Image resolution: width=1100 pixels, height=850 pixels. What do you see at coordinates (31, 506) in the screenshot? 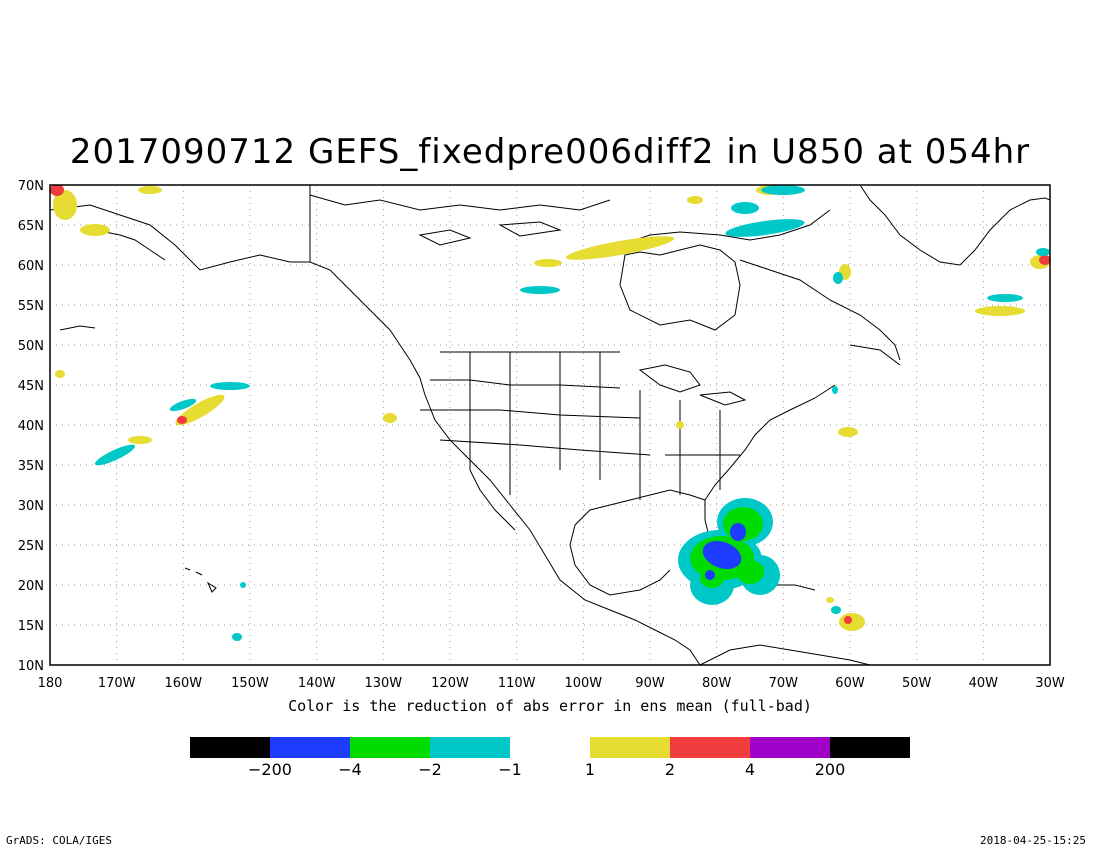
I see `lat-tick-label: 30N` at bounding box center [31, 506].